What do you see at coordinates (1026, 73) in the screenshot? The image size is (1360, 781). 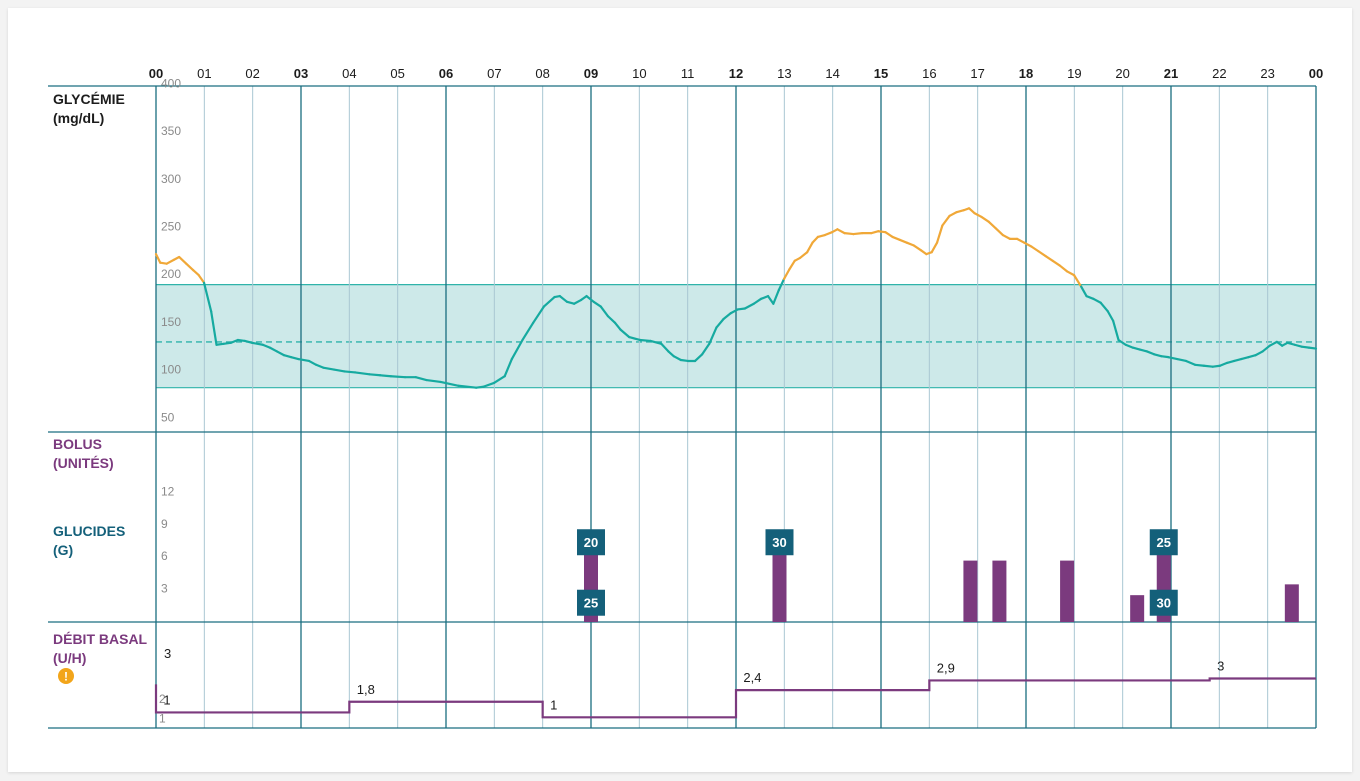 I see `hour-label-18: 18` at bounding box center [1026, 73].